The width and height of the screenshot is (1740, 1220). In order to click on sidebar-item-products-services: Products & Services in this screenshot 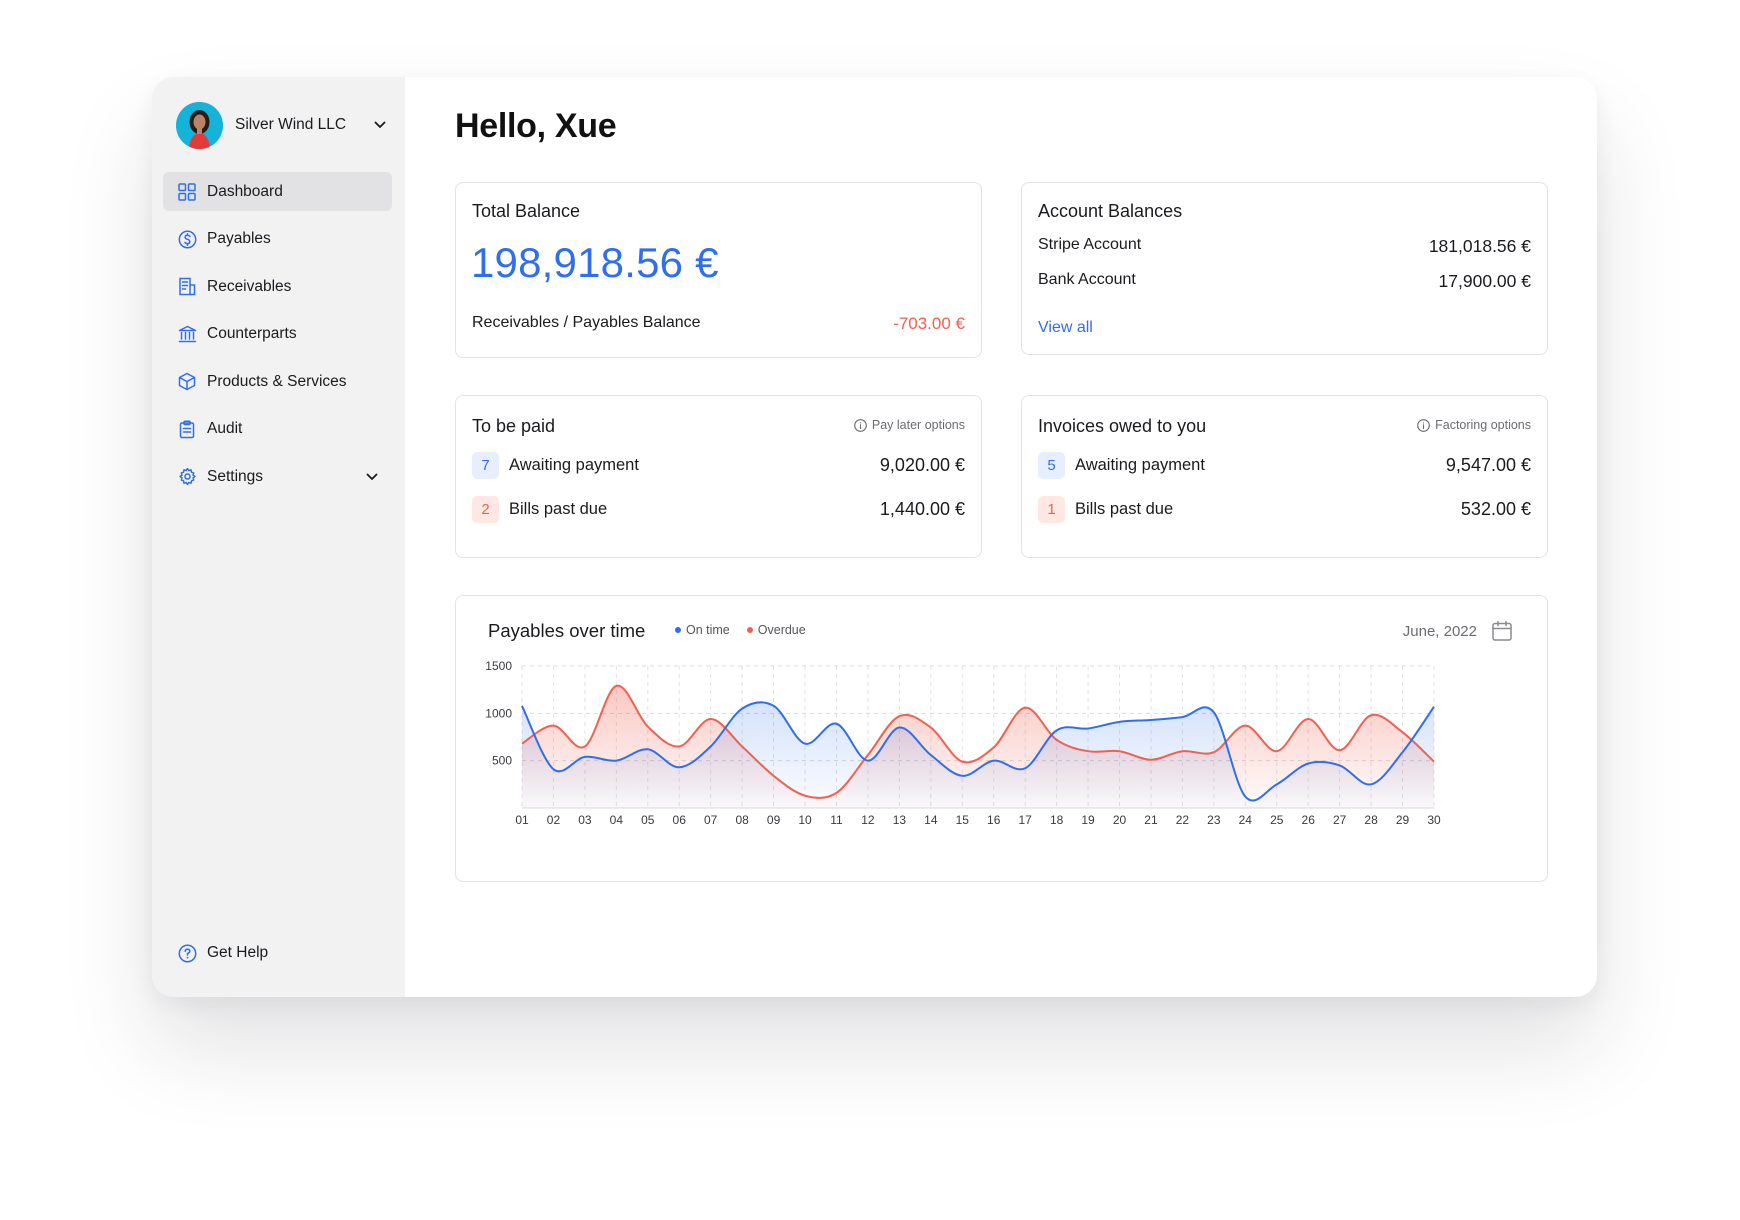, I will do `click(277, 381)`.